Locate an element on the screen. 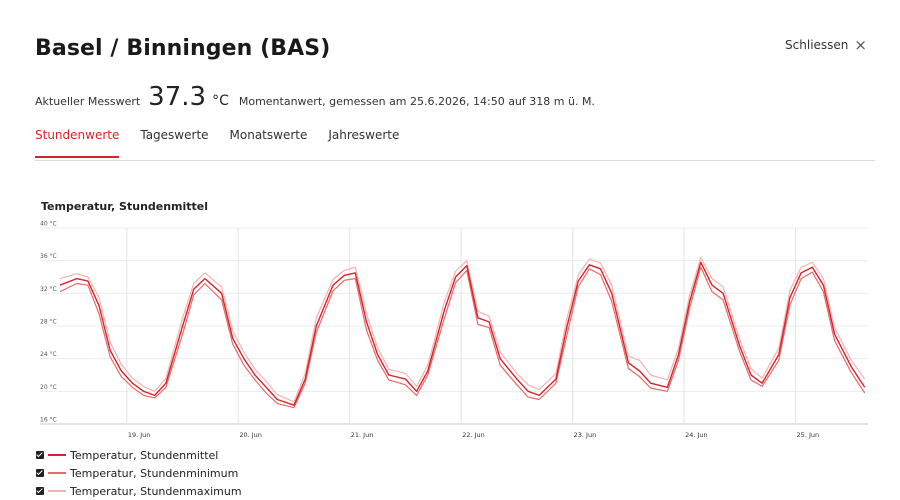 Image resolution: width=900 pixels, height=500 pixels. x-tick-label: 24. Jun is located at coordinates (696, 435).